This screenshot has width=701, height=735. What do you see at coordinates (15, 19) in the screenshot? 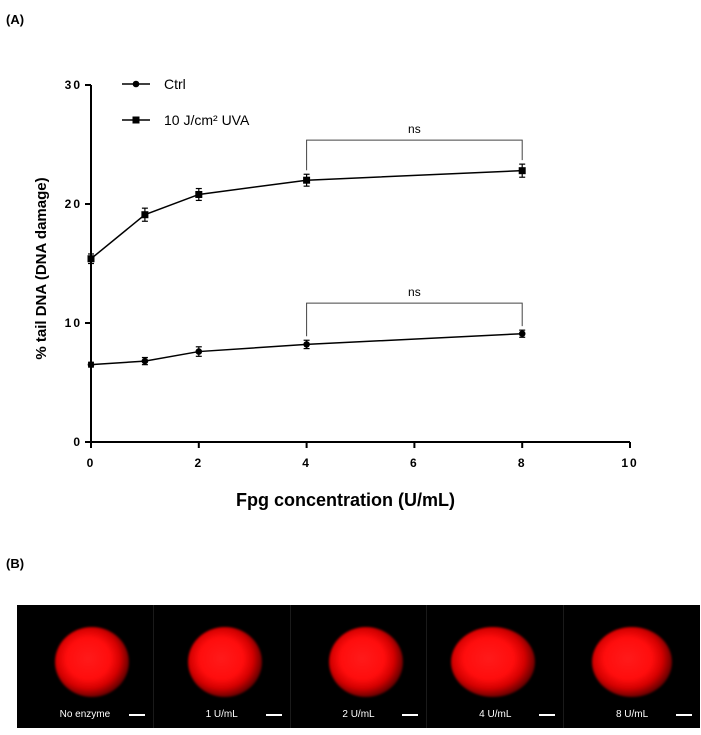
I see `panel-a-label: (A)` at bounding box center [15, 19].